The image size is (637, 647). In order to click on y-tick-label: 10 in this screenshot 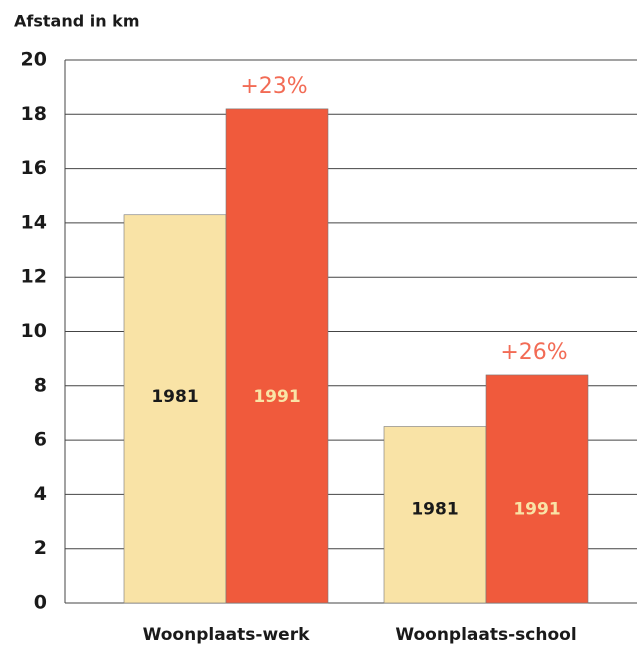, I will do `click(34, 331)`.